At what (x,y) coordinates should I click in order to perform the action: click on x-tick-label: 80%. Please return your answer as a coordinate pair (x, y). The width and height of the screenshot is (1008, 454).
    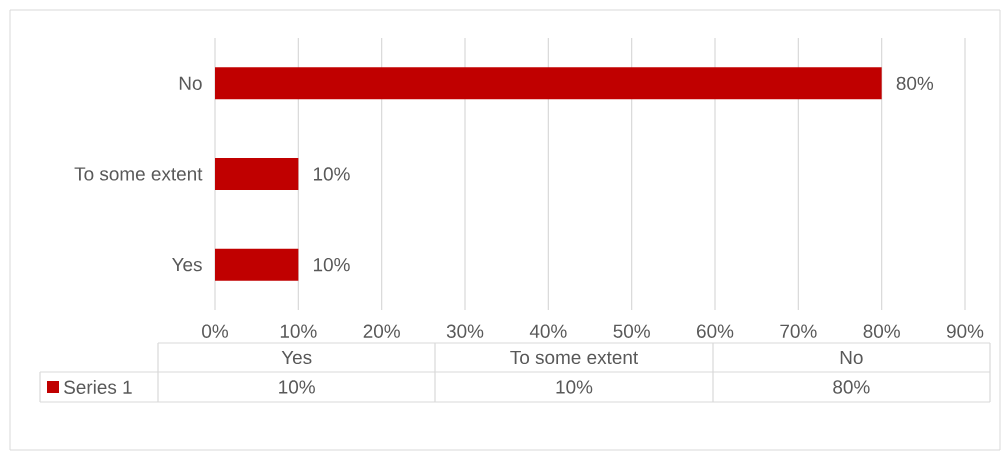
    Looking at the image, I should click on (881, 331).